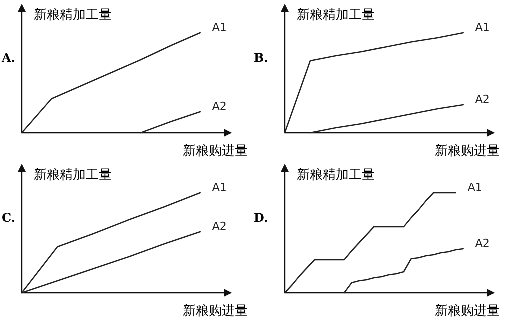 The width and height of the screenshot is (505, 321). What do you see at coordinates (261, 58) in the screenshot?
I see `text: B.` at bounding box center [261, 58].